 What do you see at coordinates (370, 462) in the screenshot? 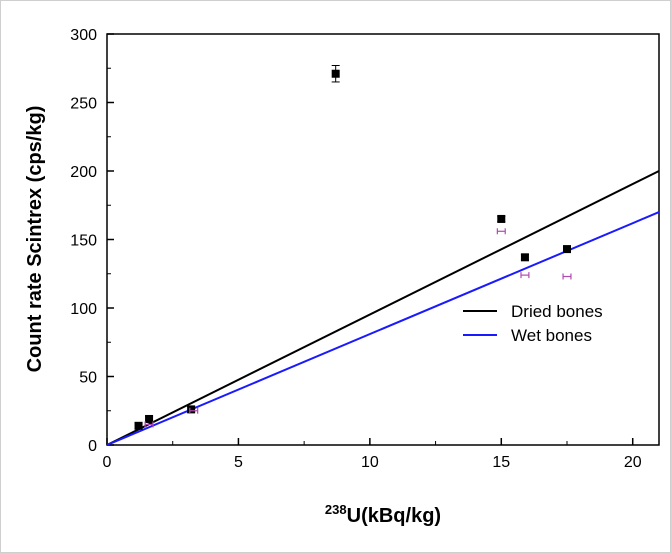
I see `x-tick-label: 10` at bounding box center [370, 462].